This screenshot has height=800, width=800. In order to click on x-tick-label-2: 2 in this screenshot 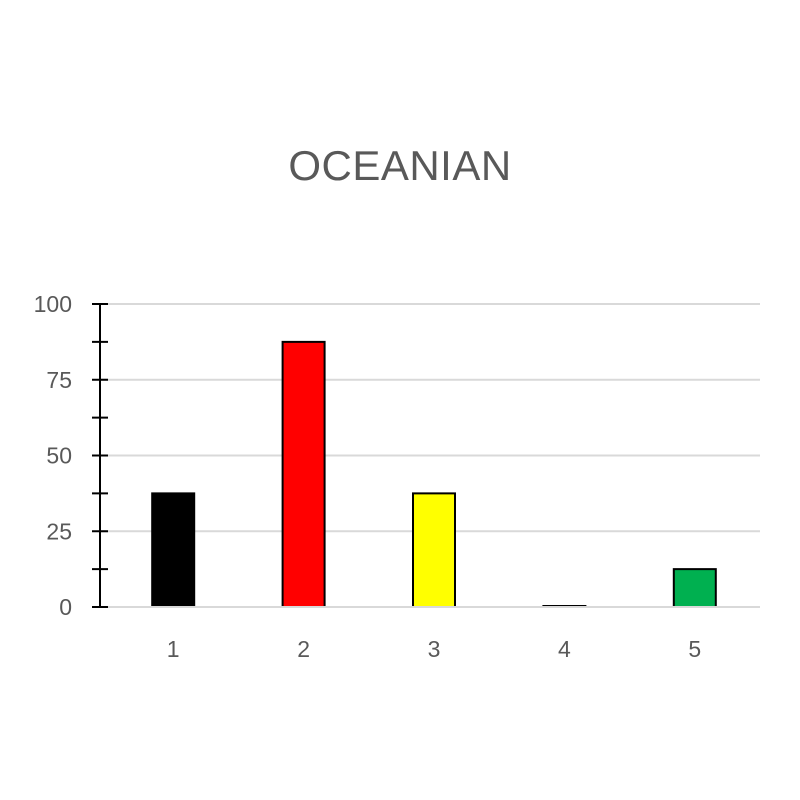, I will do `click(303, 649)`.